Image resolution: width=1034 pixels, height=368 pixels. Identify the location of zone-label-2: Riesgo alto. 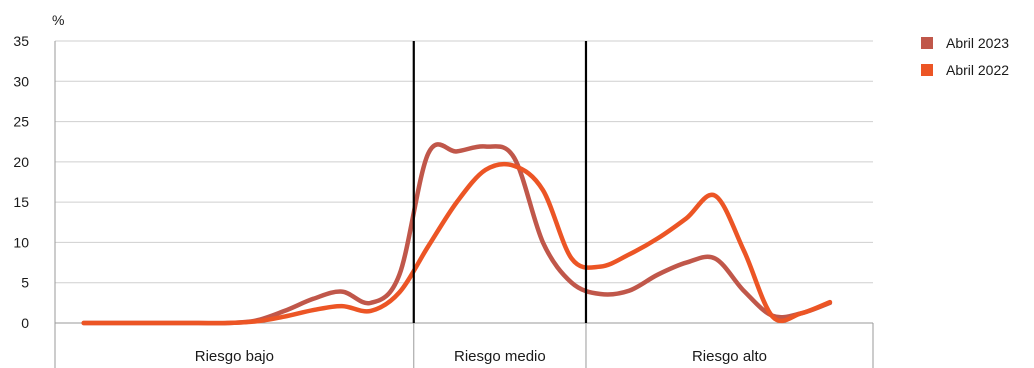
(729, 356).